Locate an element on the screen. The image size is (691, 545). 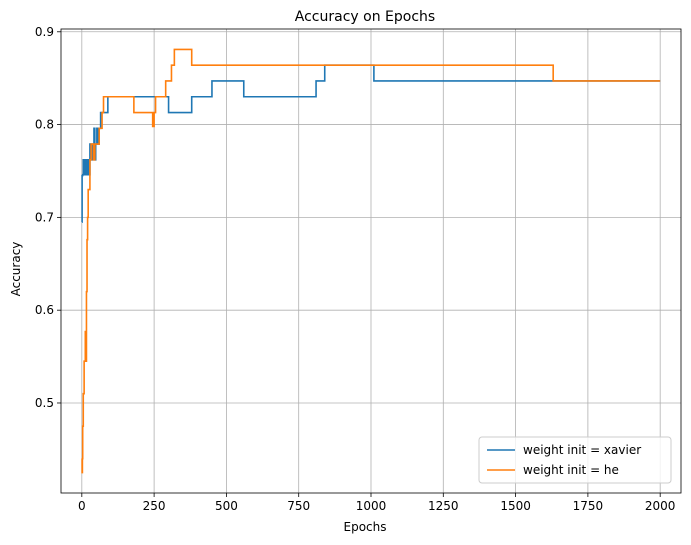
x-tick-label: 0 is located at coordinates (82, 506).